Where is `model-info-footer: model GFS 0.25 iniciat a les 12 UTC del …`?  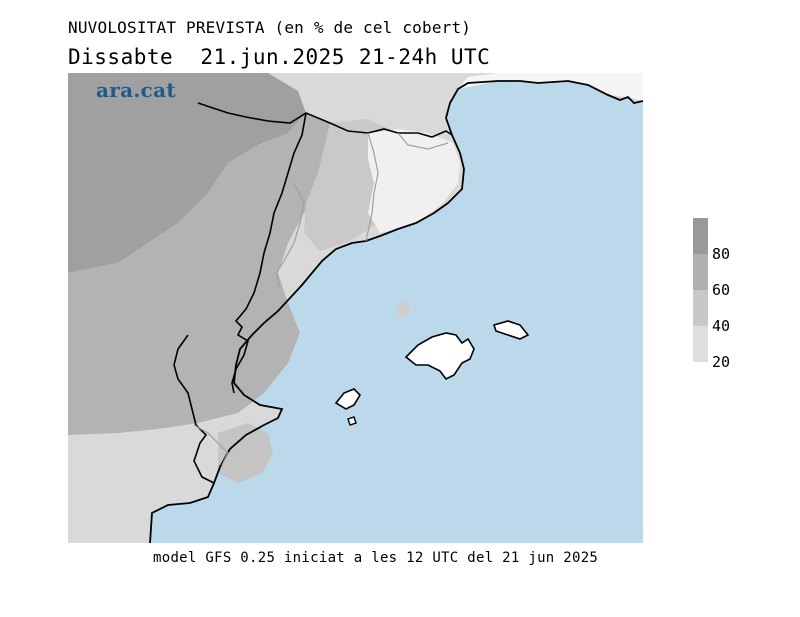 model-info-footer: model GFS 0.25 iniciat a les 12 UTC del … is located at coordinates (376, 558).